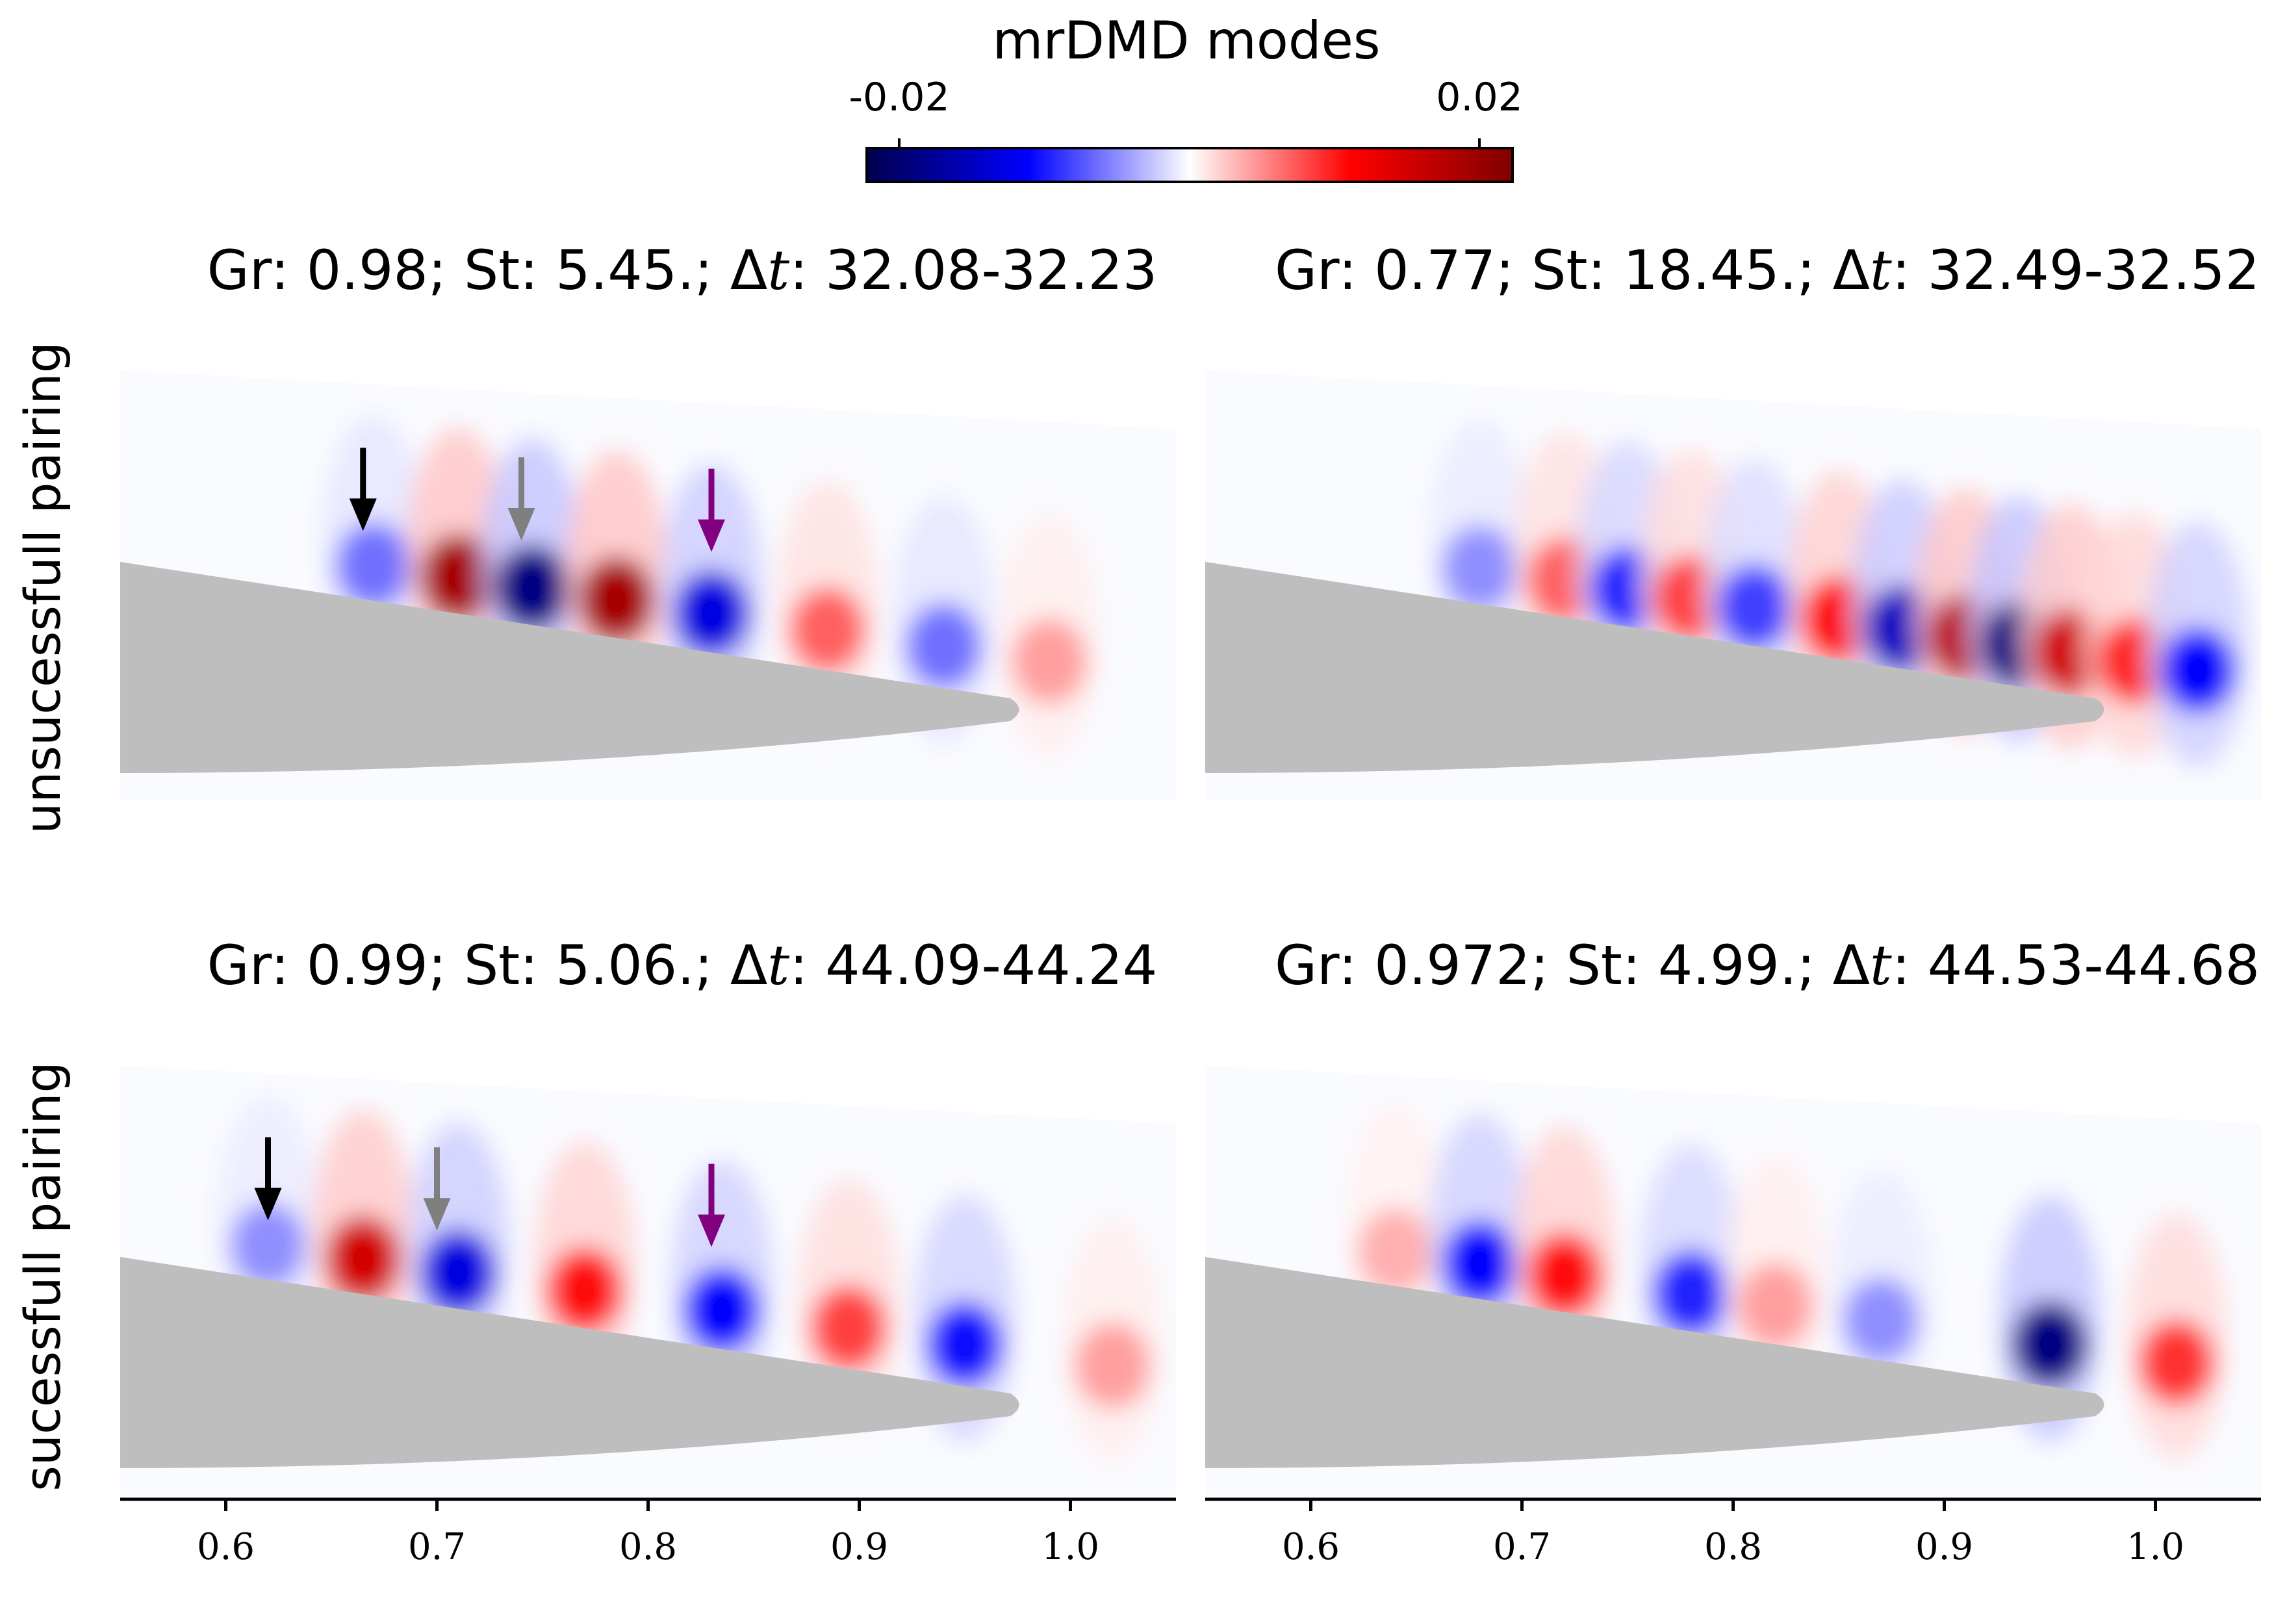  Describe the element at coordinates (1479, 97) in the screenshot. I see `colorbar-tick-label-max: 0.02` at that location.